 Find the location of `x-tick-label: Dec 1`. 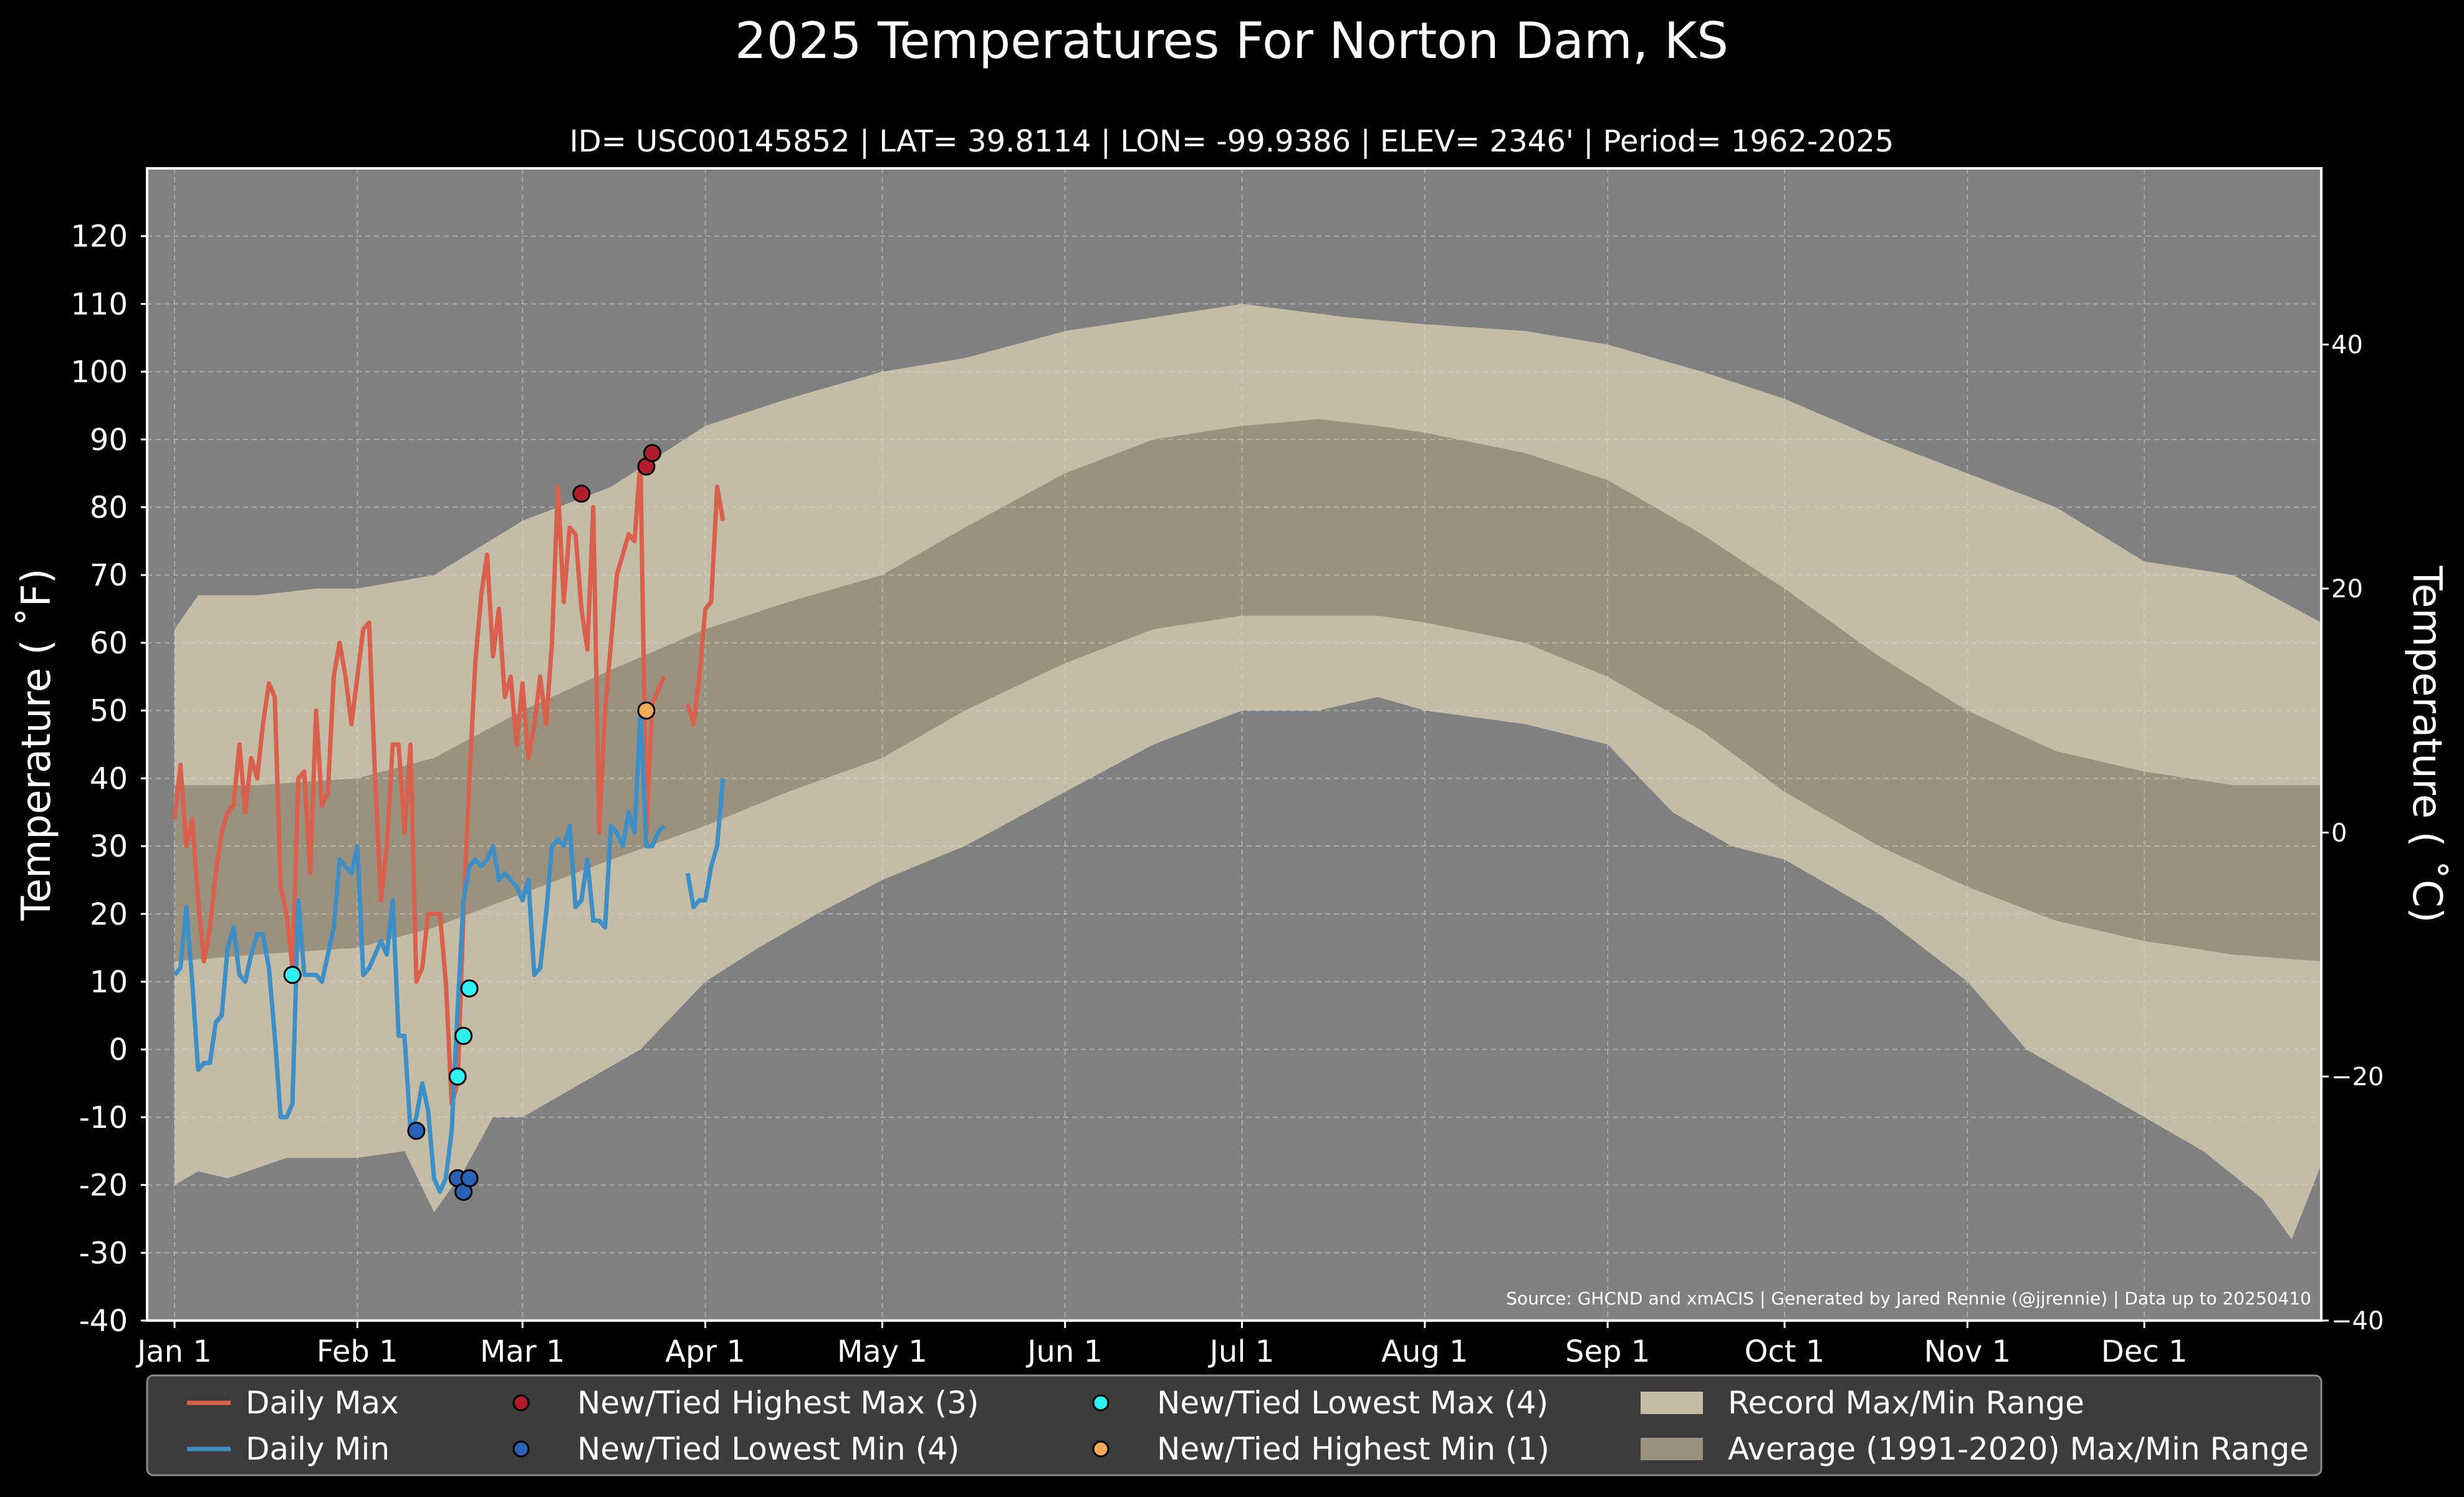

x-tick-label: Dec 1 is located at coordinates (2144, 1351).